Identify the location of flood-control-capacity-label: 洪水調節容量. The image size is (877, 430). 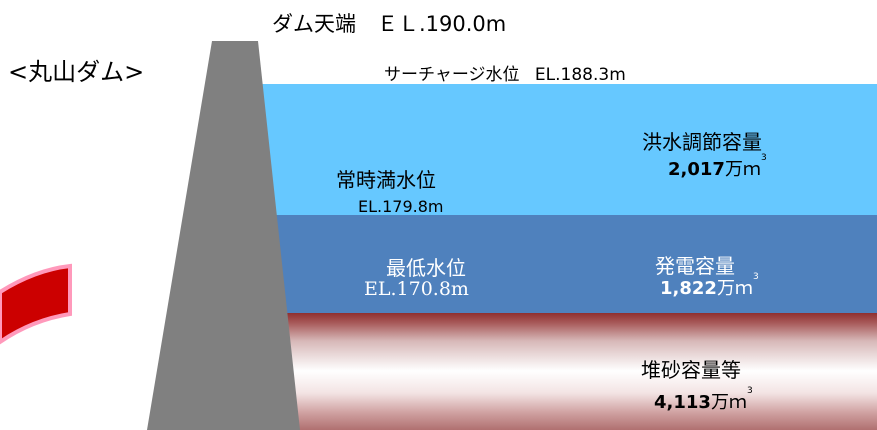
(702, 142).